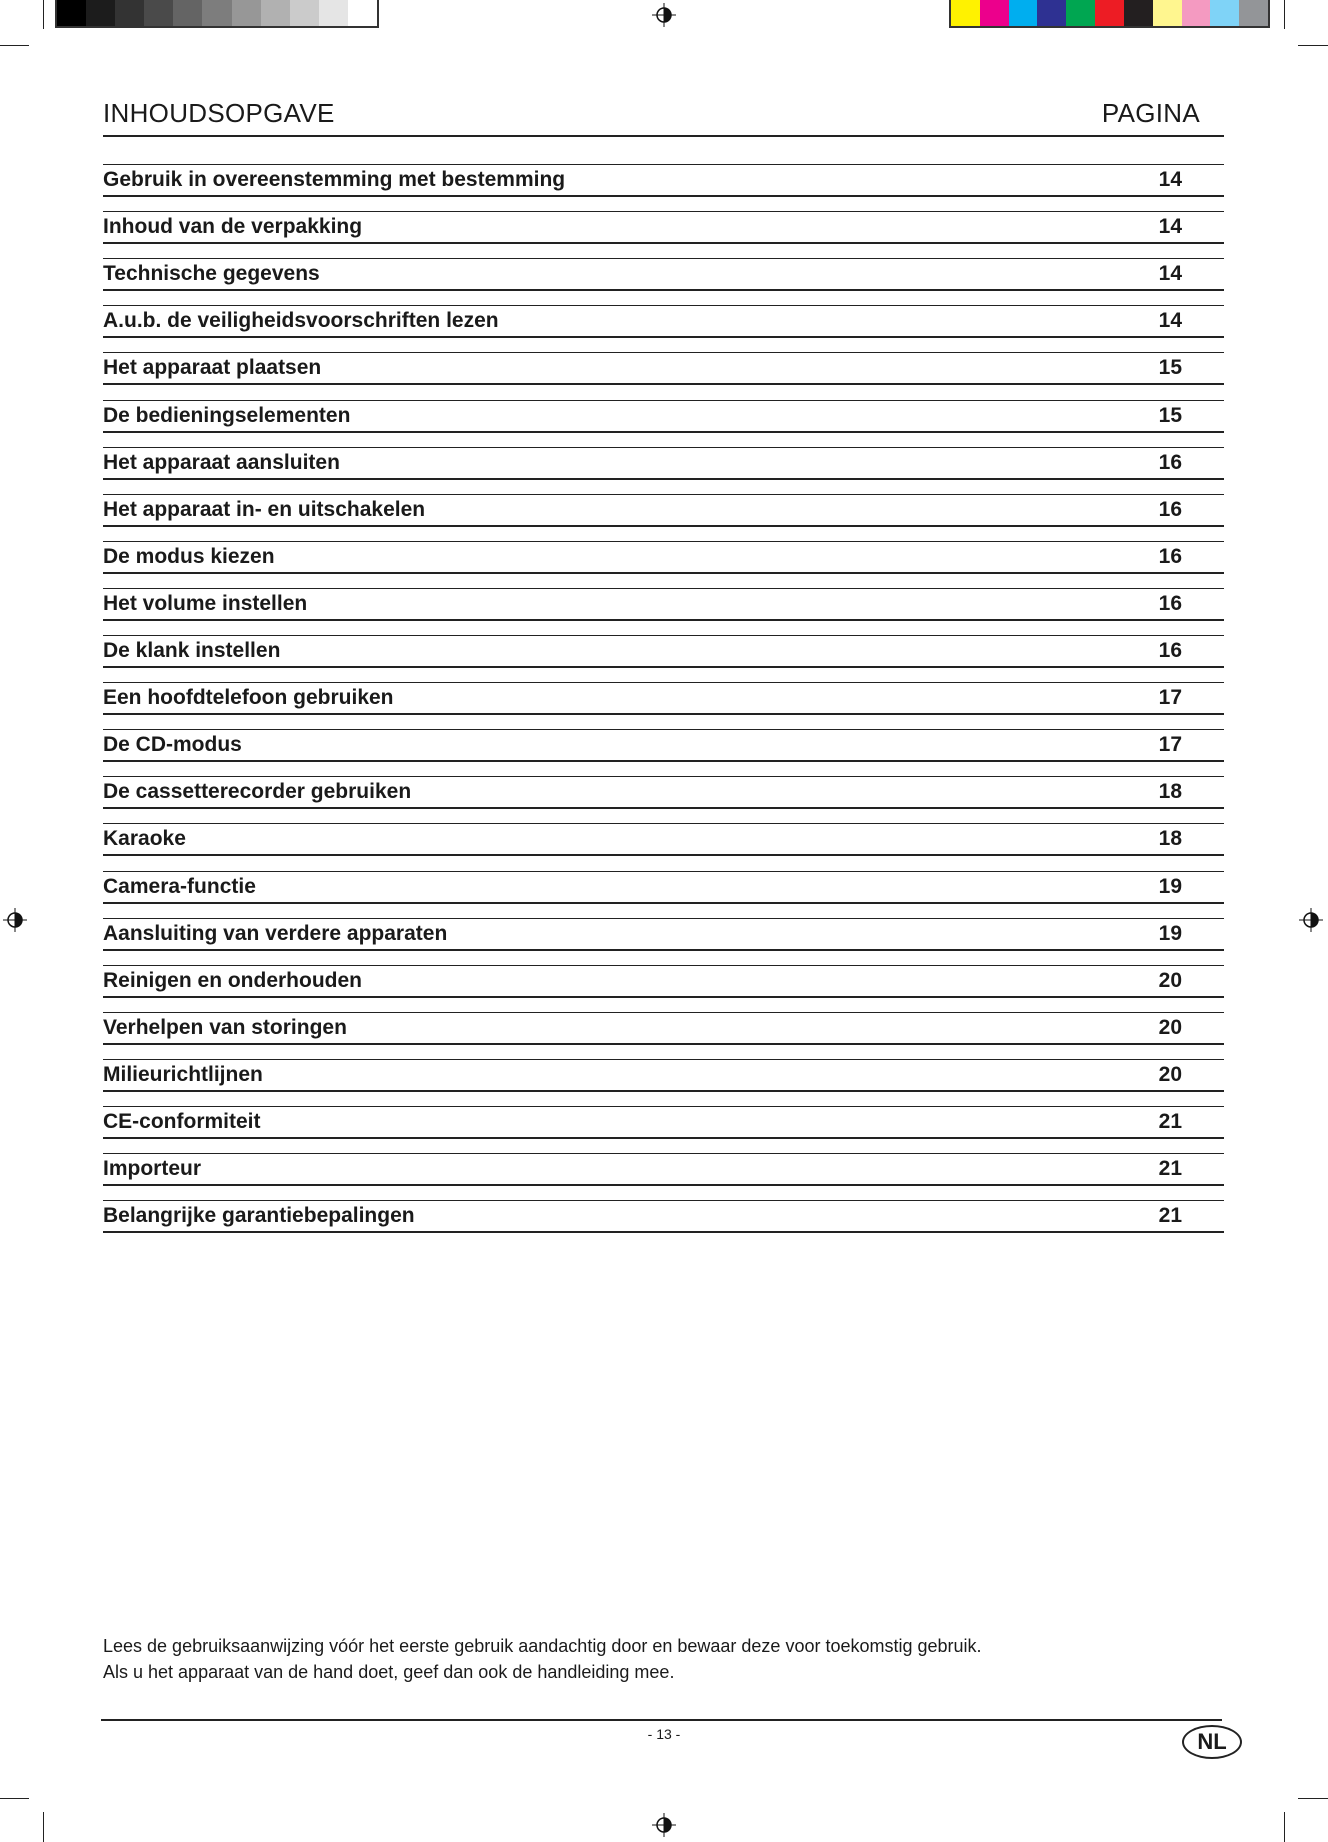 Image resolution: width=1328 pixels, height=1842 pixels. What do you see at coordinates (663, 1122) in the screenshot?
I see `toc-entry: CE-conformiteit 21` at bounding box center [663, 1122].